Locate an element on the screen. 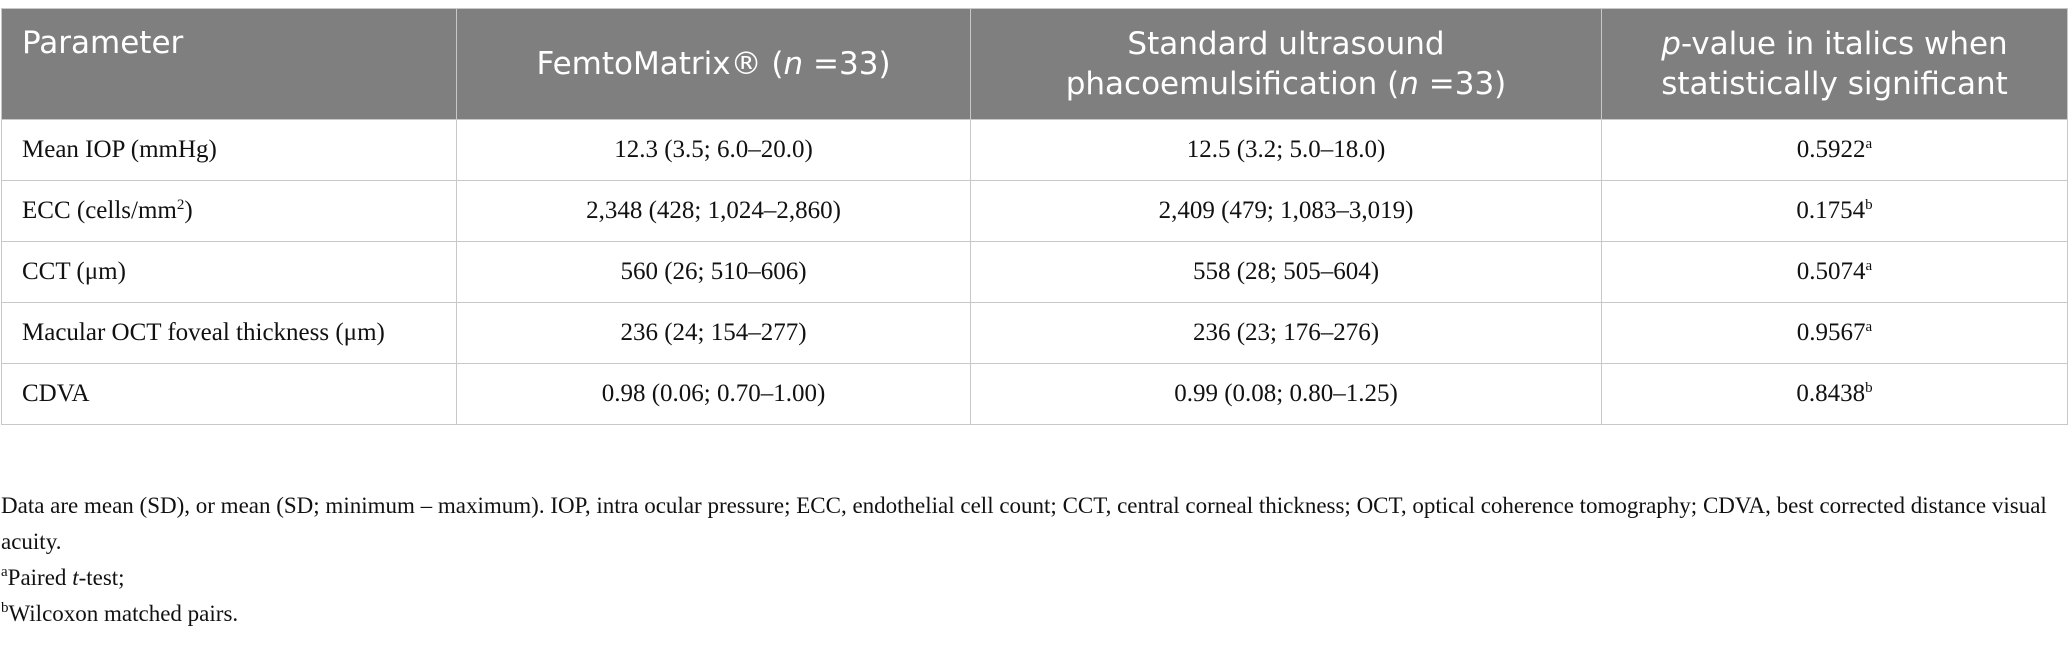  cell: ECC (cells/mm2) is located at coordinates (229, 211).